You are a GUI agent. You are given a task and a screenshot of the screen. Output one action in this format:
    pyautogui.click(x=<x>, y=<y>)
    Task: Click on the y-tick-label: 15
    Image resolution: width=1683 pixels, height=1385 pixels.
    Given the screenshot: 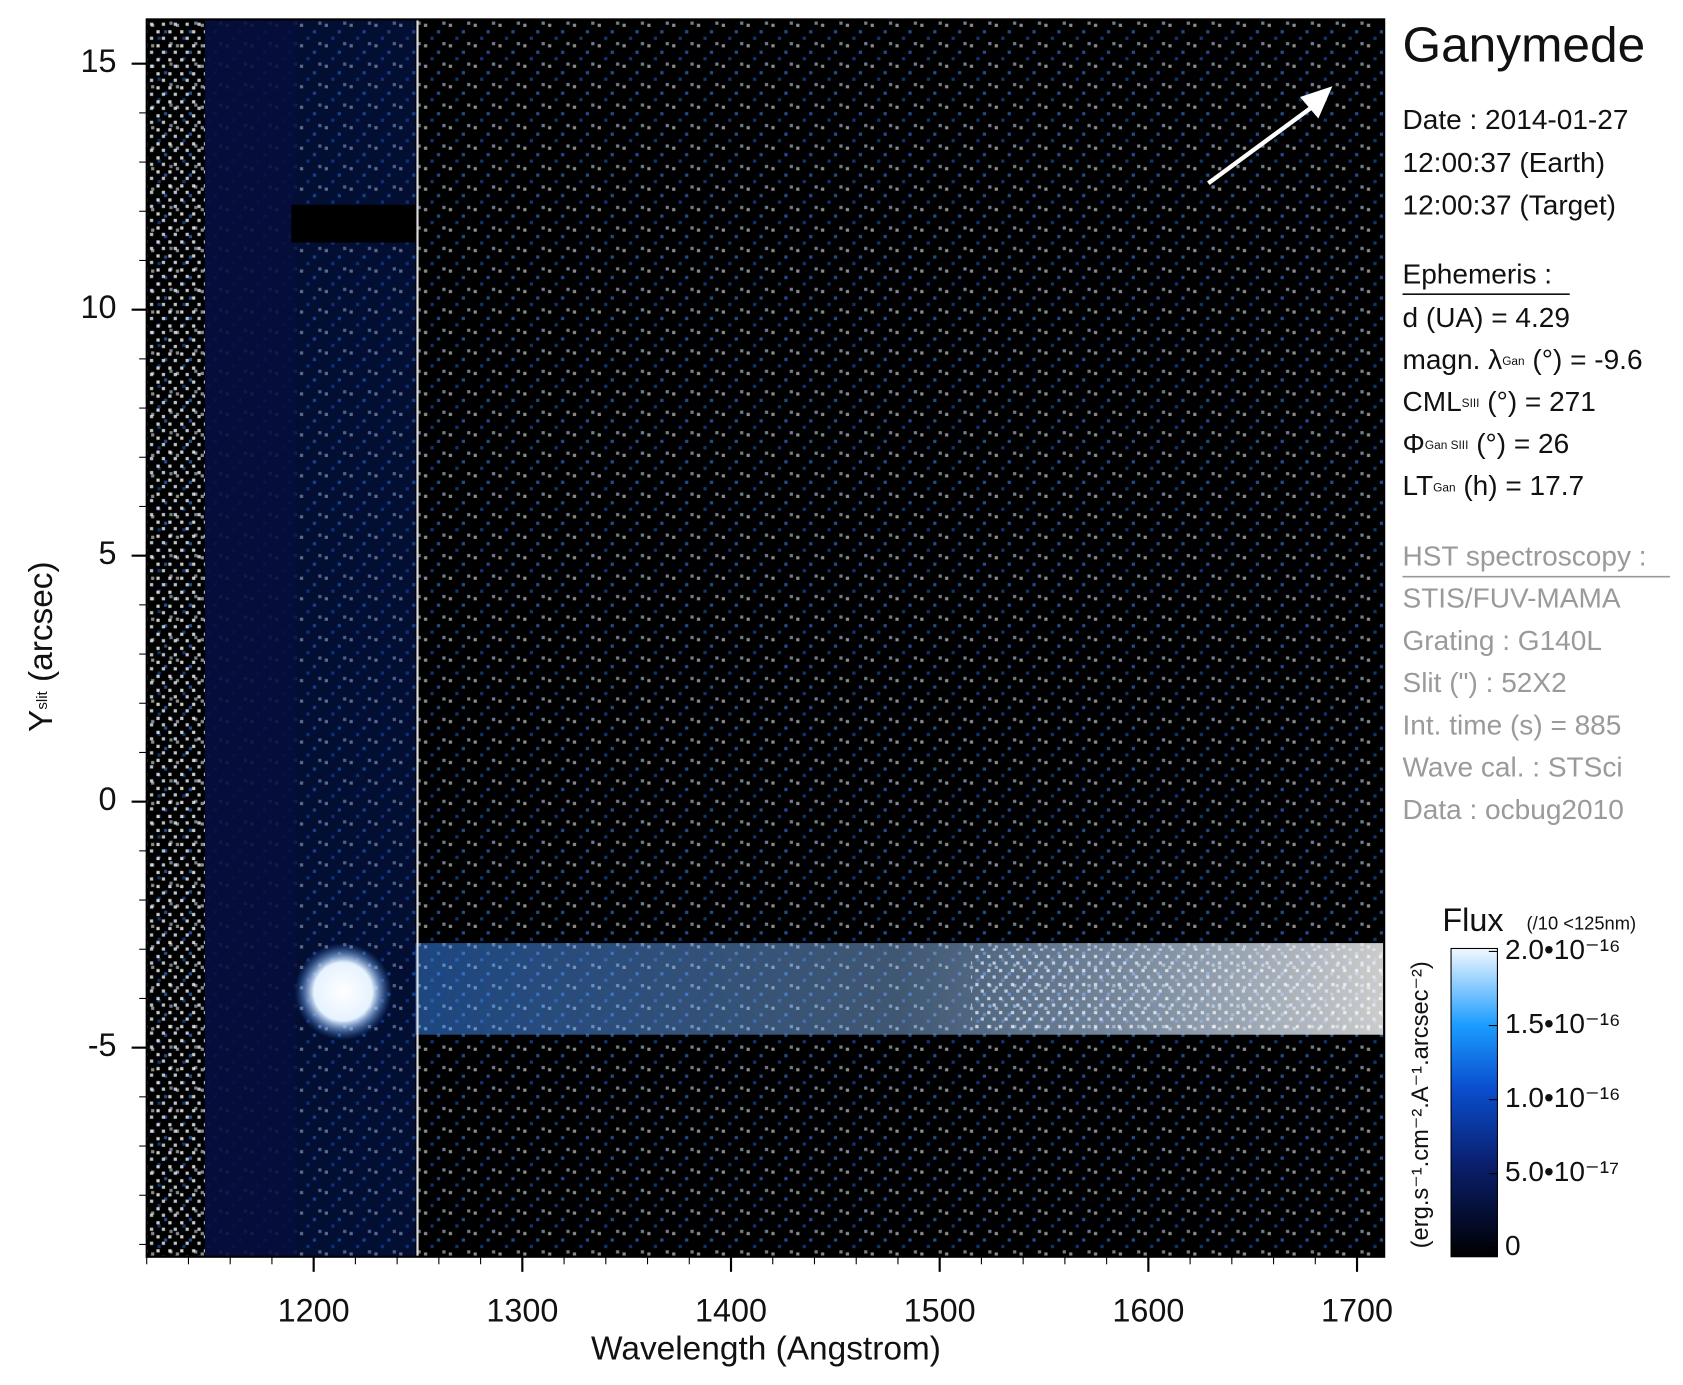 What is the action you would take?
    pyautogui.click(x=99, y=61)
    